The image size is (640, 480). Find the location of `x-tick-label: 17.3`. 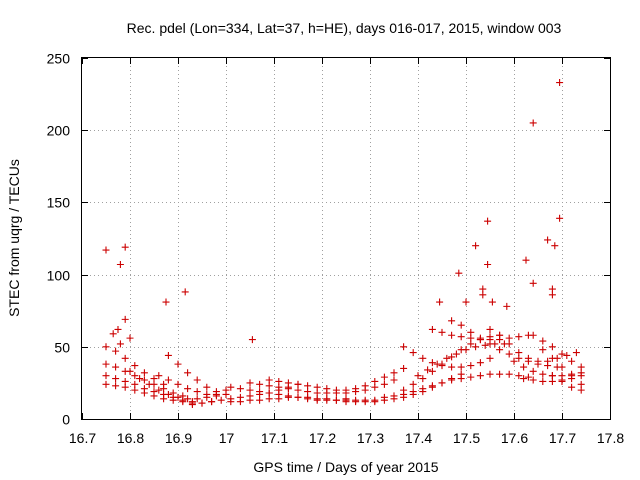

x-tick-label: 17.3 is located at coordinates (370, 438).